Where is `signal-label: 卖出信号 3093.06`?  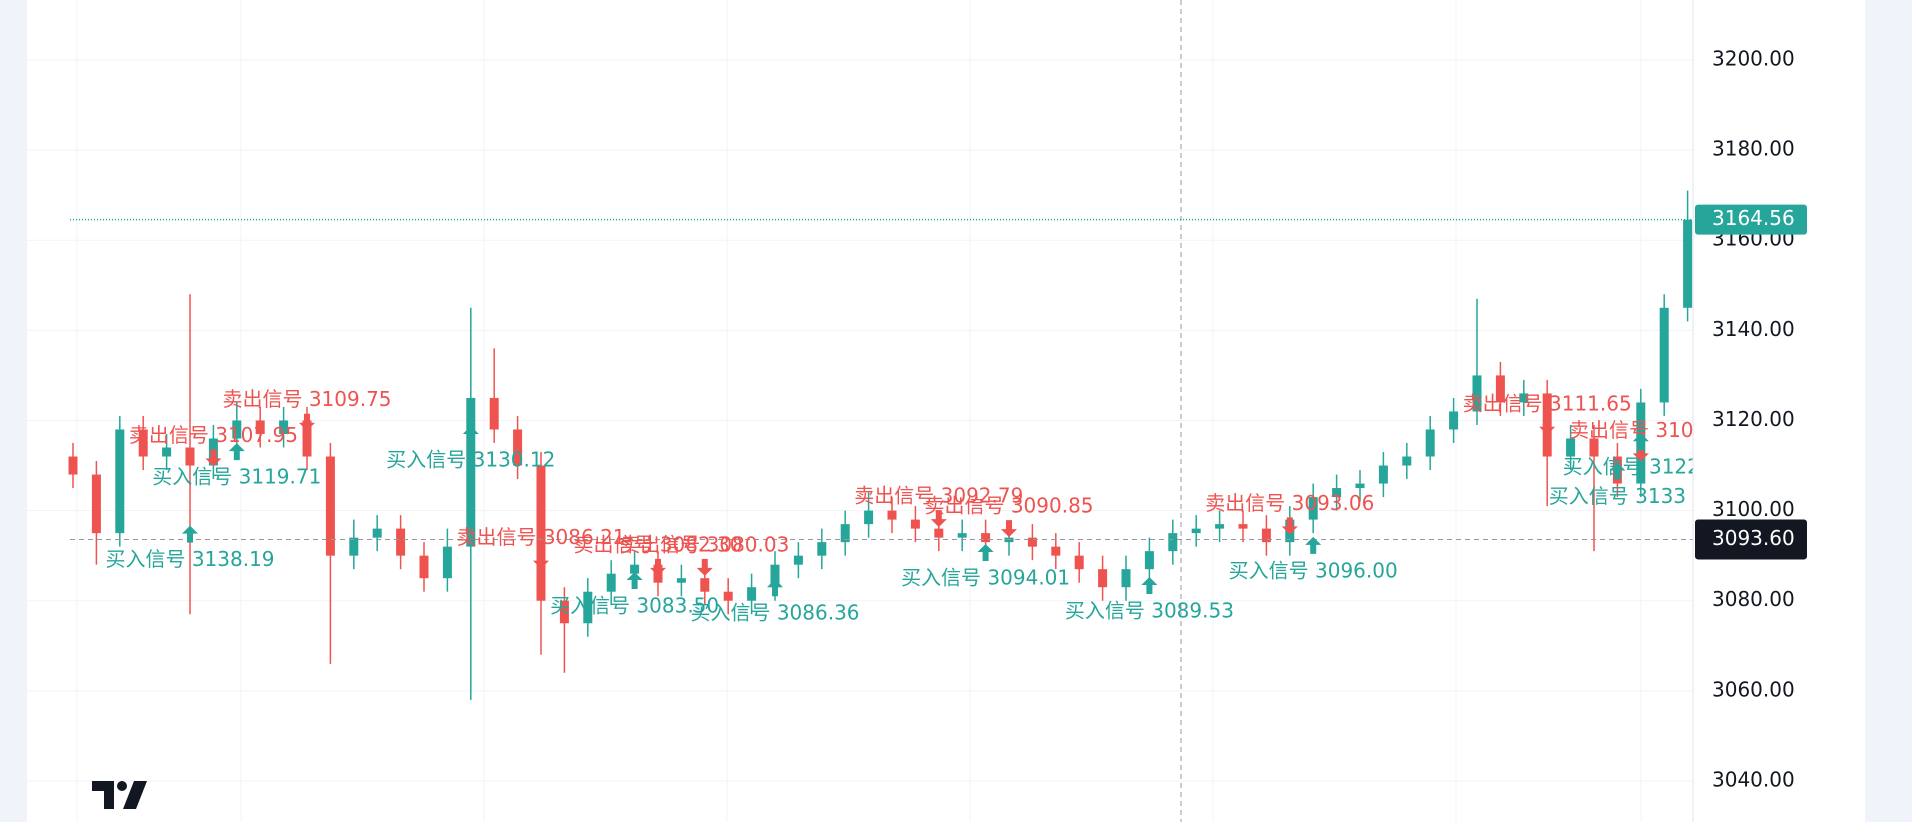 signal-label: 卖出信号 3093.06 is located at coordinates (1289, 503).